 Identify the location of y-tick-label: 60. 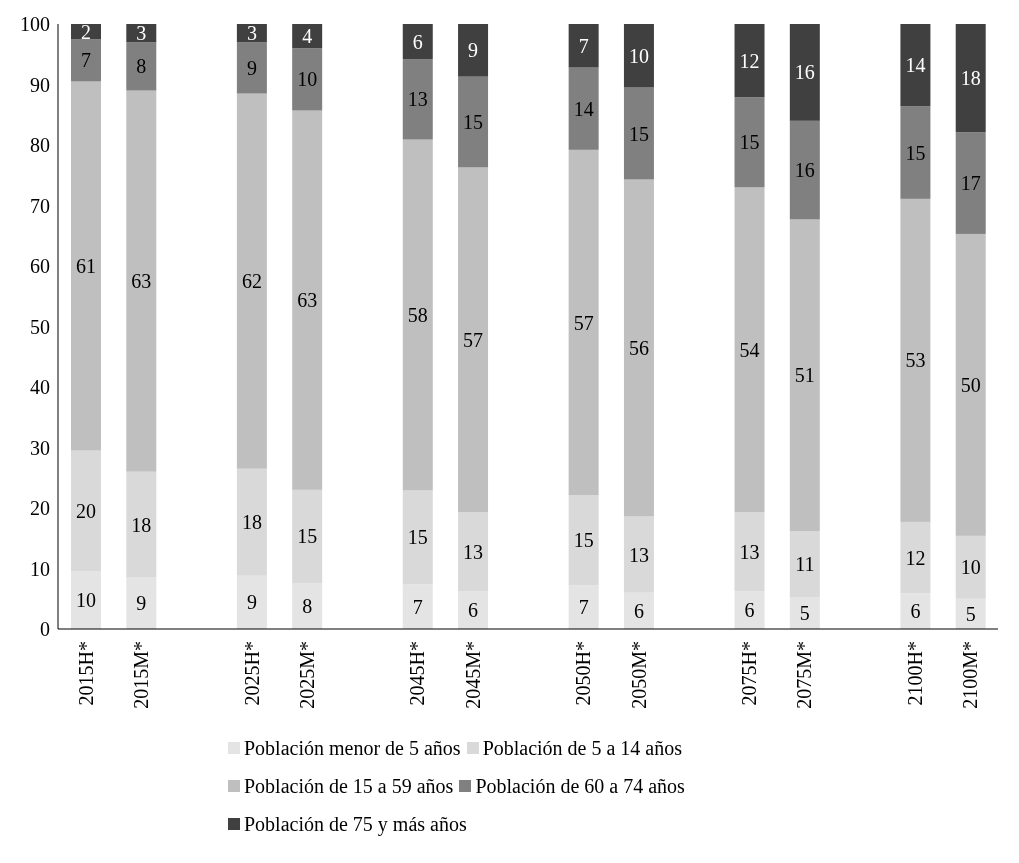
(40, 266).